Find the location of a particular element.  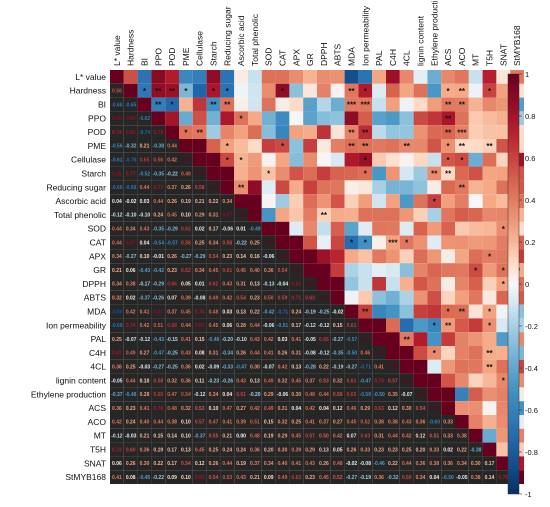

heatmap-cell-value: 0.32 is located at coordinates (117, 299).